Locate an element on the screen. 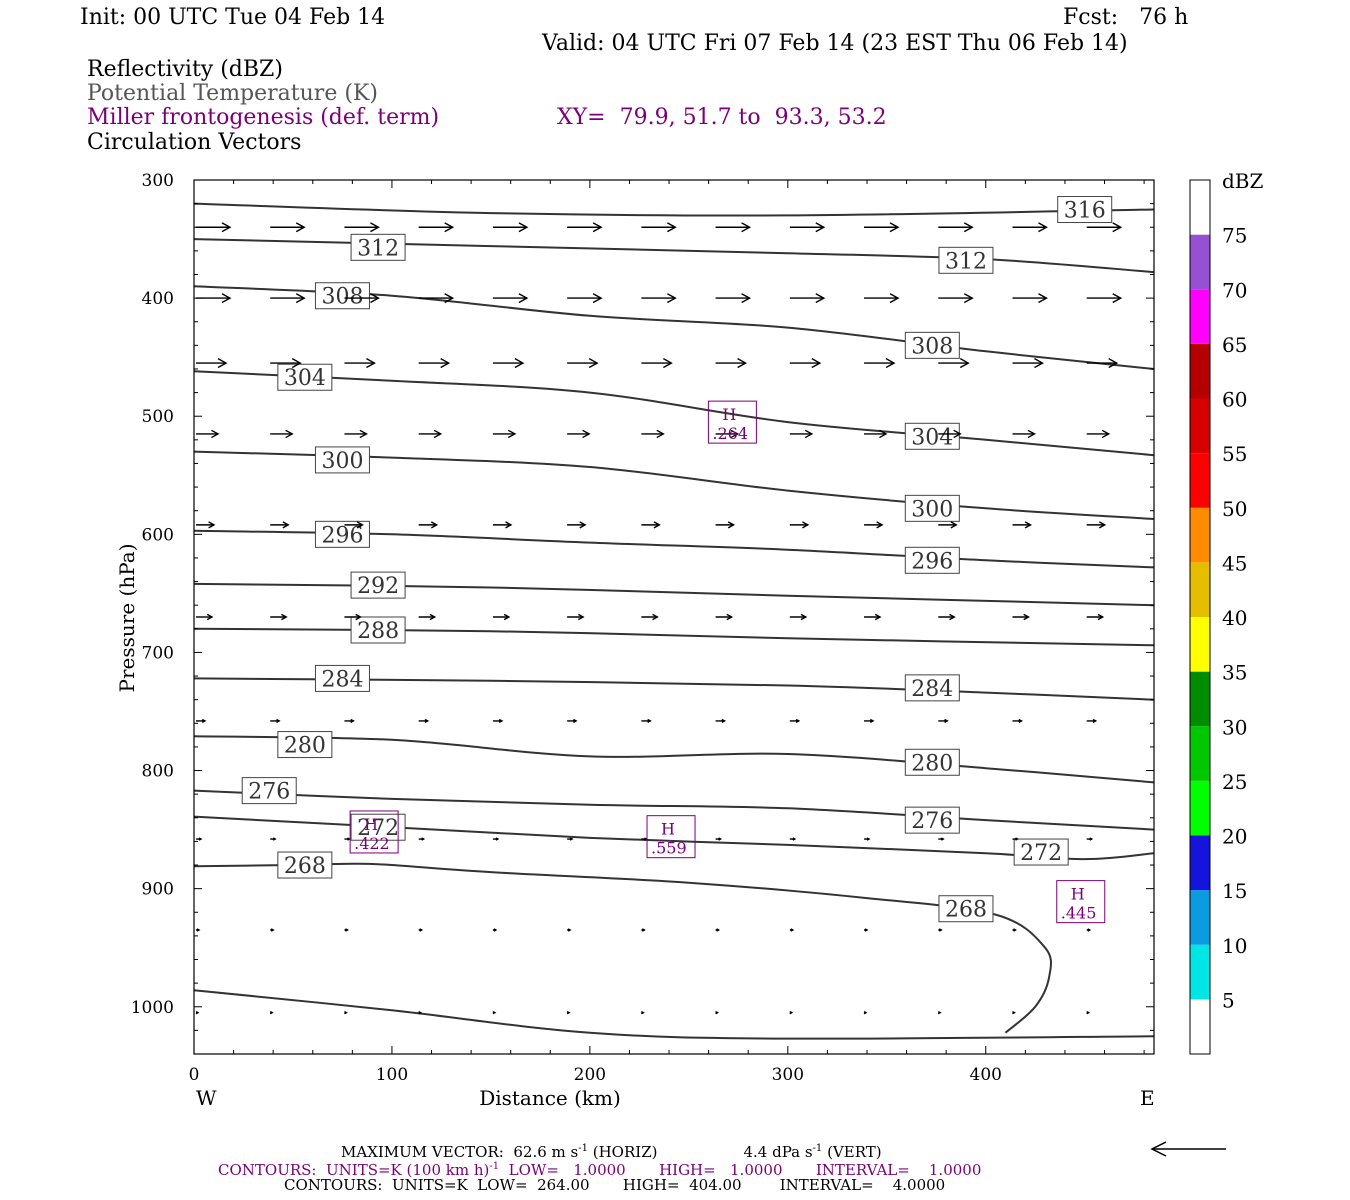  colorbar-level-label: 35 is located at coordinates (1234, 673).